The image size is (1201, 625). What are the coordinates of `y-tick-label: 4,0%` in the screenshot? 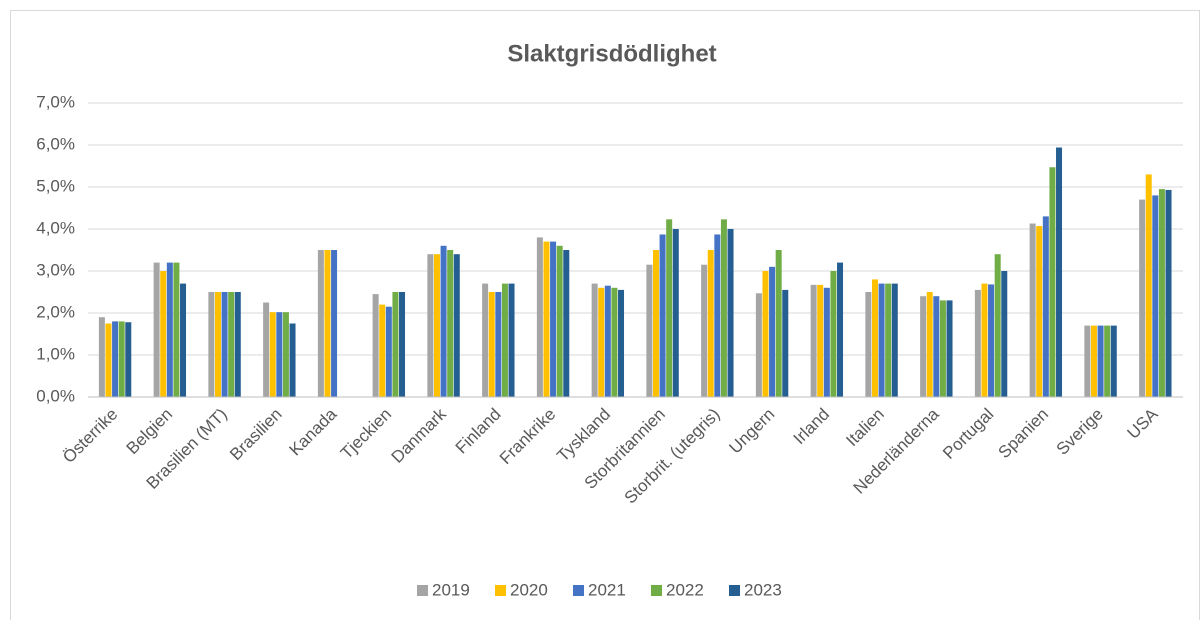 It's located at (55, 227).